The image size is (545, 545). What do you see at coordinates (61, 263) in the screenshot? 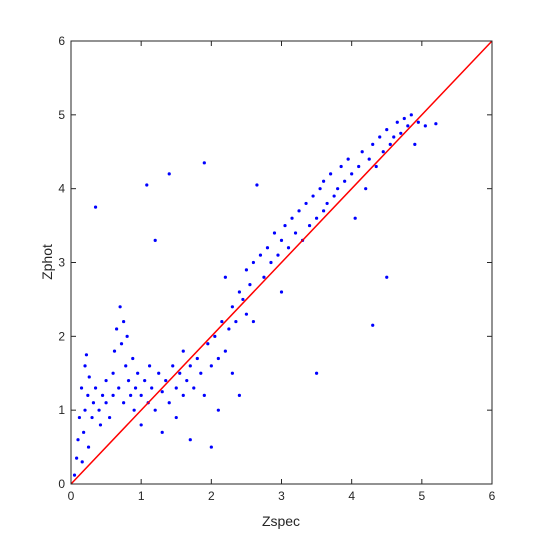
I see `y-tick-label: 3` at bounding box center [61, 263].